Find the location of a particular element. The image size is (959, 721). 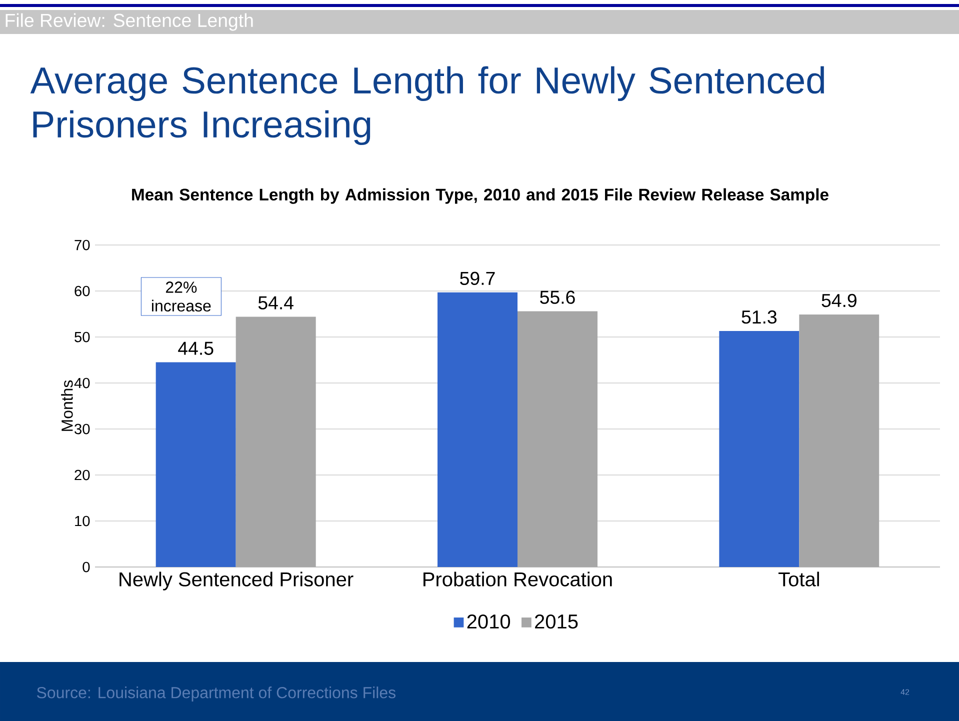

data-label: 54.4 is located at coordinates (276, 303).